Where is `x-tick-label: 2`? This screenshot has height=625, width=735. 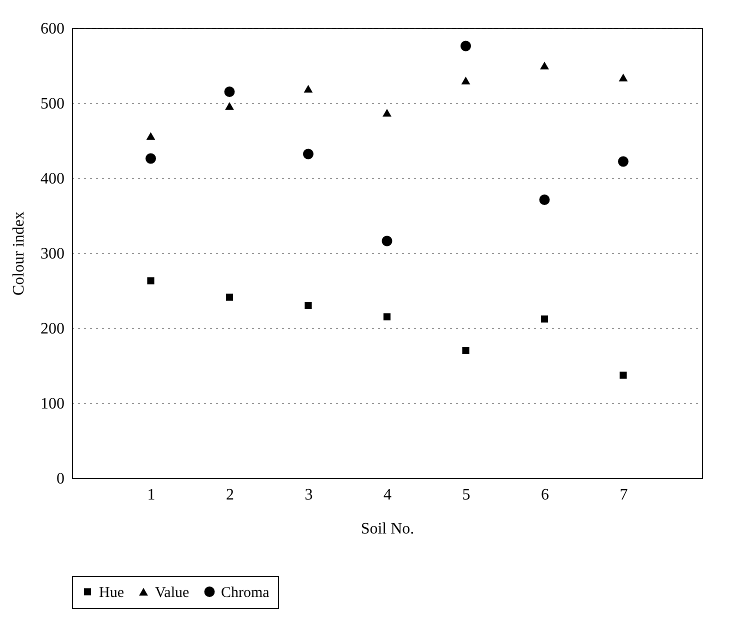 x-tick-label: 2 is located at coordinates (230, 495).